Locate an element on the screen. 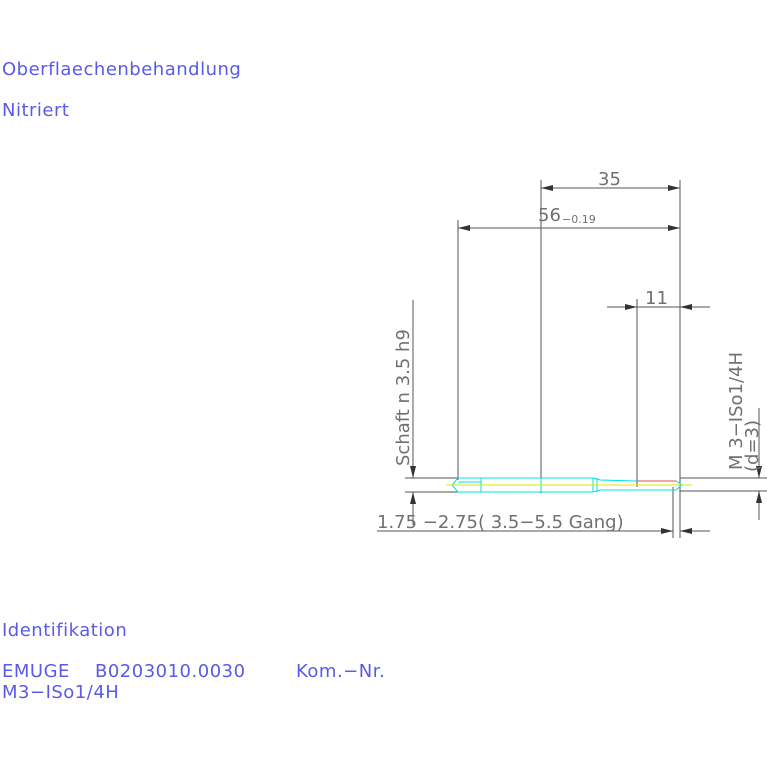 The image size is (767, 767). dim-56-label: 56 is located at coordinates (549, 215).